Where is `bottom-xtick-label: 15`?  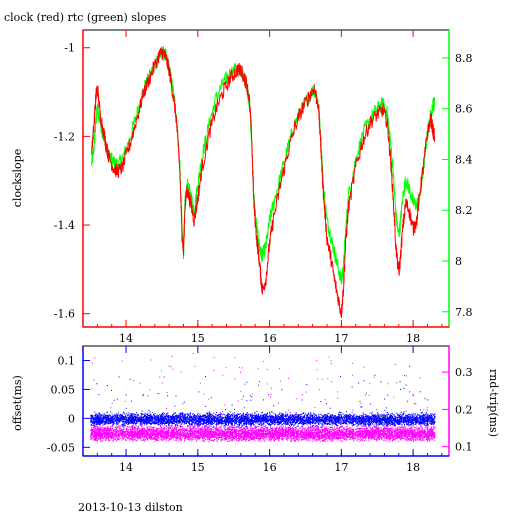
bottom-xtick-label: 15 is located at coordinates (198, 467).